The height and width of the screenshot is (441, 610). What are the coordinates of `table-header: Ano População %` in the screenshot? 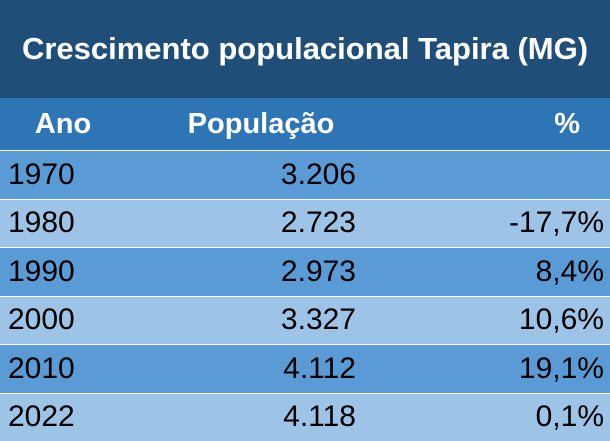 It's located at (305, 124).